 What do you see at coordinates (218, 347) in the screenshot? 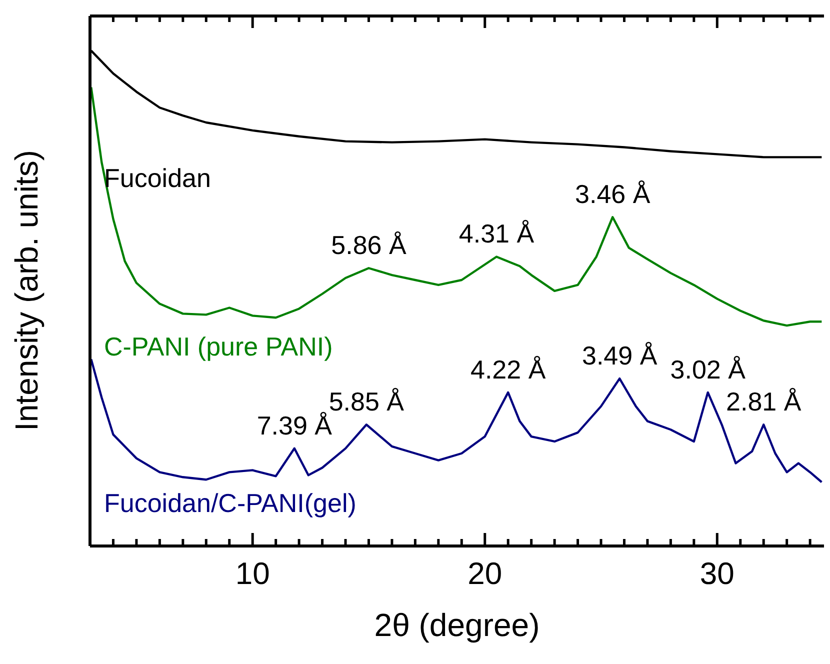
I see `series-label: C-PANI (pure PANI)` at bounding box center [218, 347].